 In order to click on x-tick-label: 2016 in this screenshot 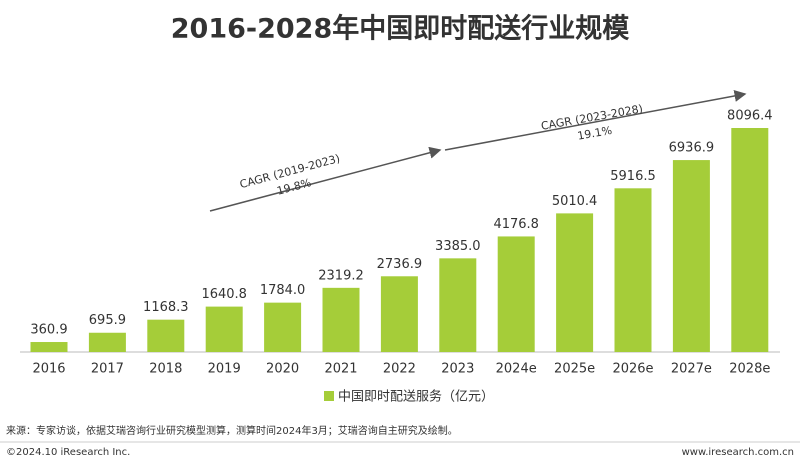, I will do `click(48, 369)`.